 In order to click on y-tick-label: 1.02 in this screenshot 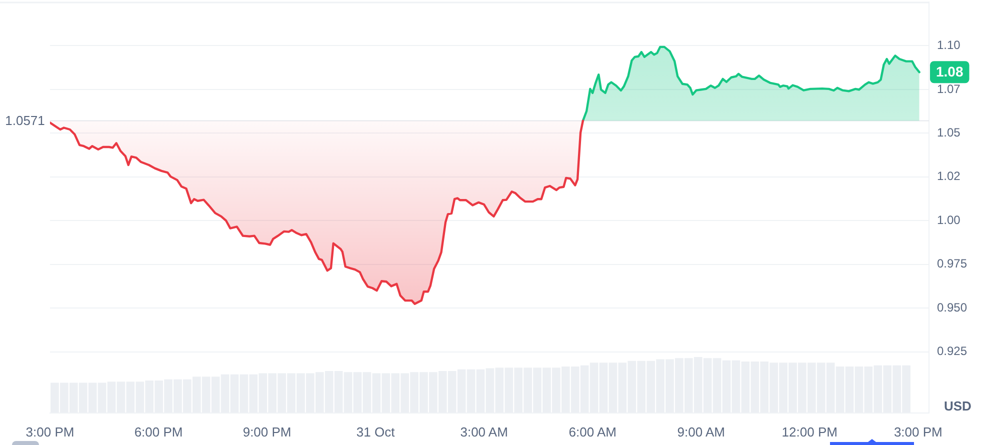, I will do `click(949, 176)`.